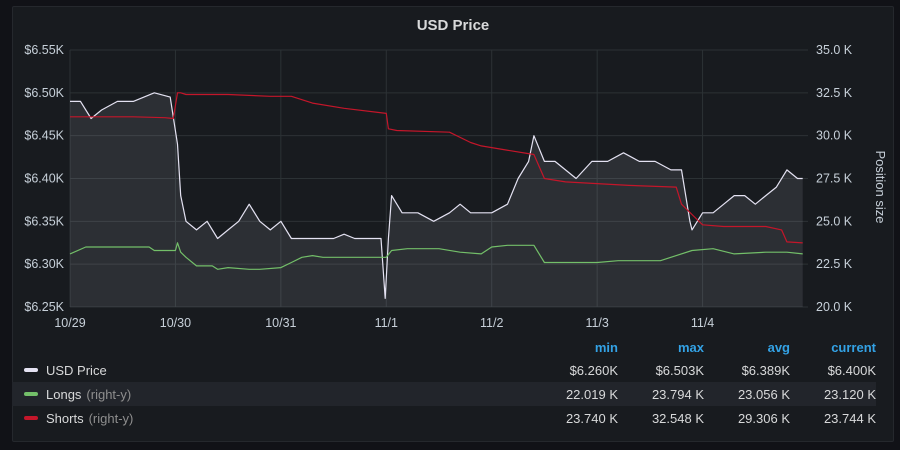  I want to click on y-right-tick: 20.0 K, so click(834, 307).